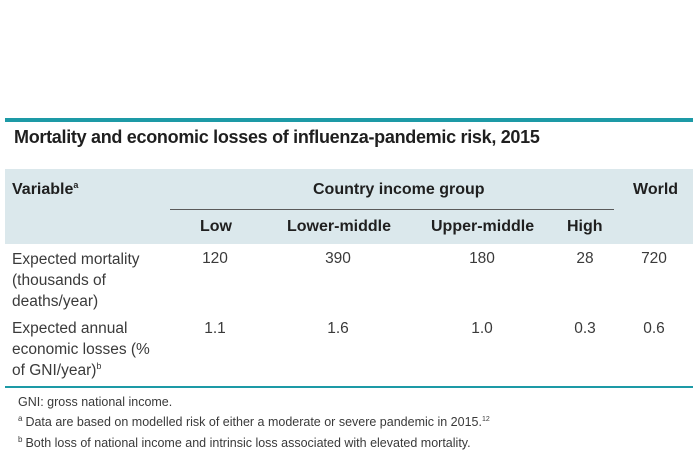 This screenshot has height=469, width=693. Describe the element at coordinates (338, 258) in the screenshot. I see `cell-value: 390` at that location.